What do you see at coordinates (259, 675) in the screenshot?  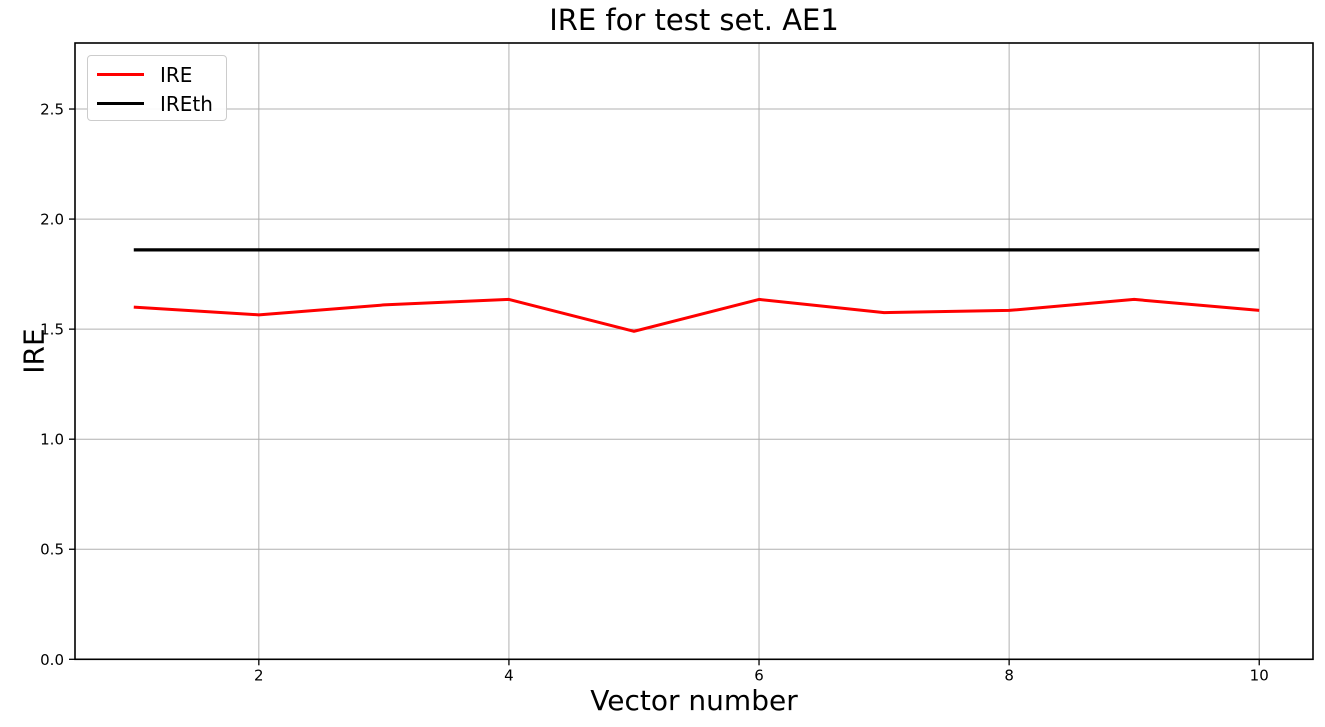 I see `x-tick-label: 2` at bounding box center [259, 675].